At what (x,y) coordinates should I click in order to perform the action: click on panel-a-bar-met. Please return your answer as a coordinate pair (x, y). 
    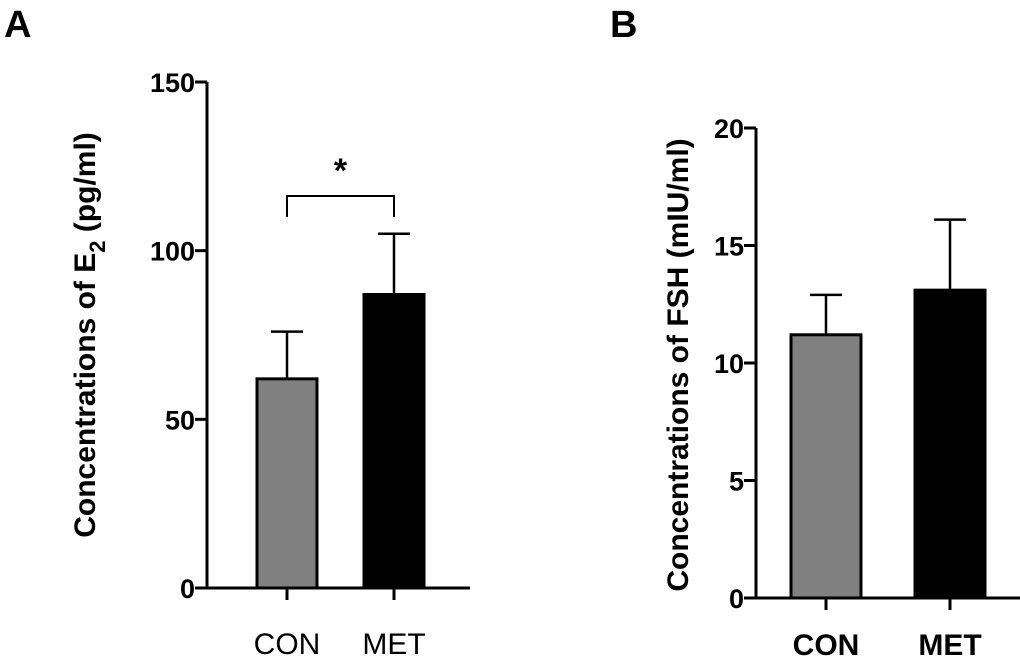
    Looking at the image, I should click on (394, 441).